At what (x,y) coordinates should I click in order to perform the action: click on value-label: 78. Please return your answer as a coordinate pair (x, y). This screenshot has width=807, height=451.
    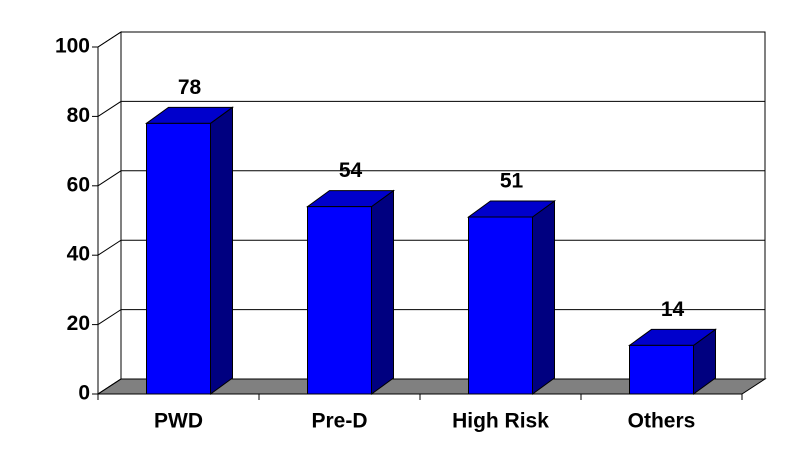
    Looking at the image, I should click on (190, 87).